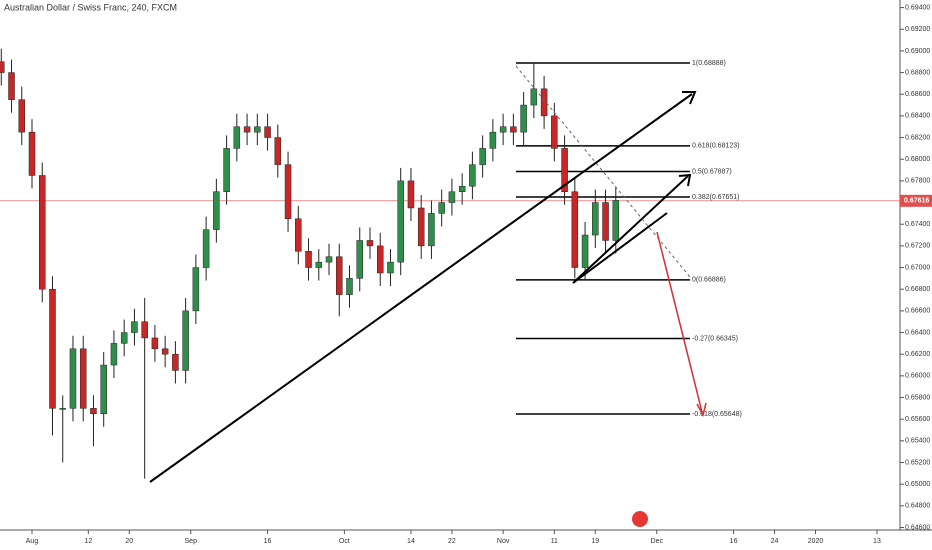 The width and height of the screenshot is (932, 550). Describe the element at coordinates (129, 541) in the screenshot. I see `x-tick-label: 20` at that location.